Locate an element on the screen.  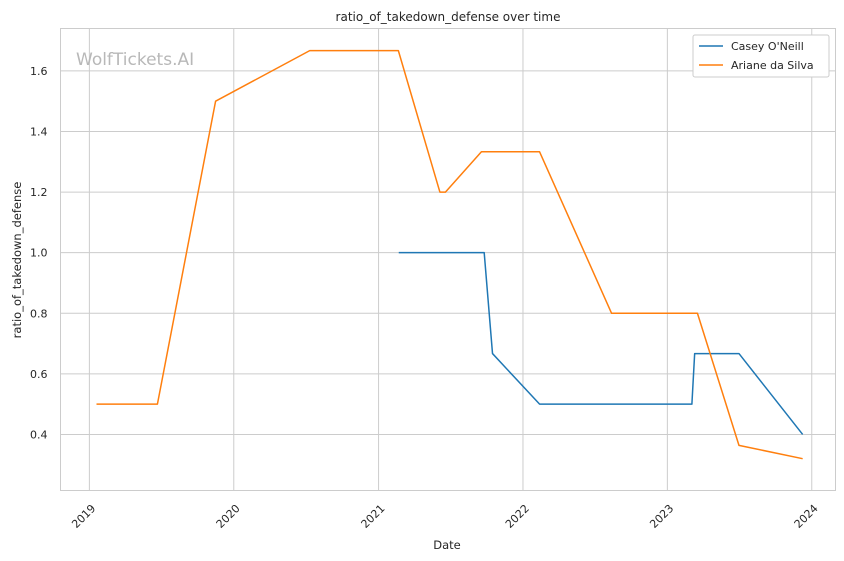
y-tick-label: 1.0 is located at coordinates (39, 253).